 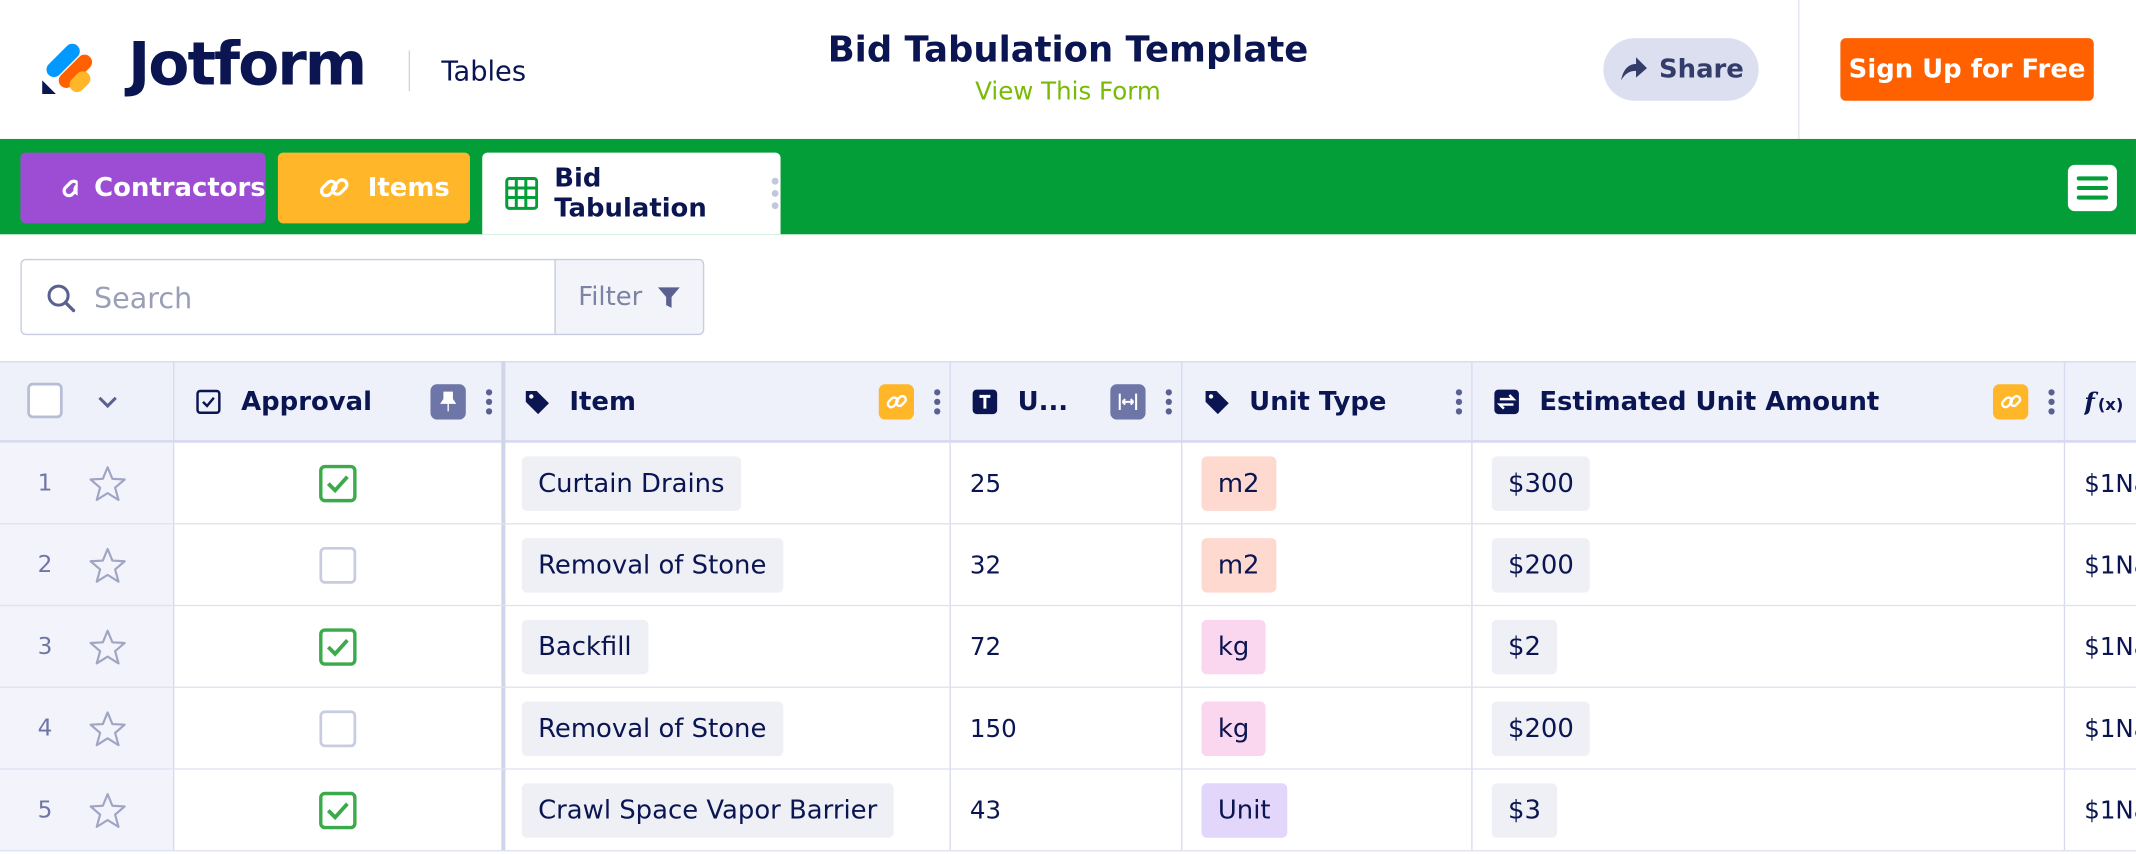 What do you see at coordinates (1777, 811) in the screenshot?
I see `table-cell: $3` at bounding box center [1777, 811].